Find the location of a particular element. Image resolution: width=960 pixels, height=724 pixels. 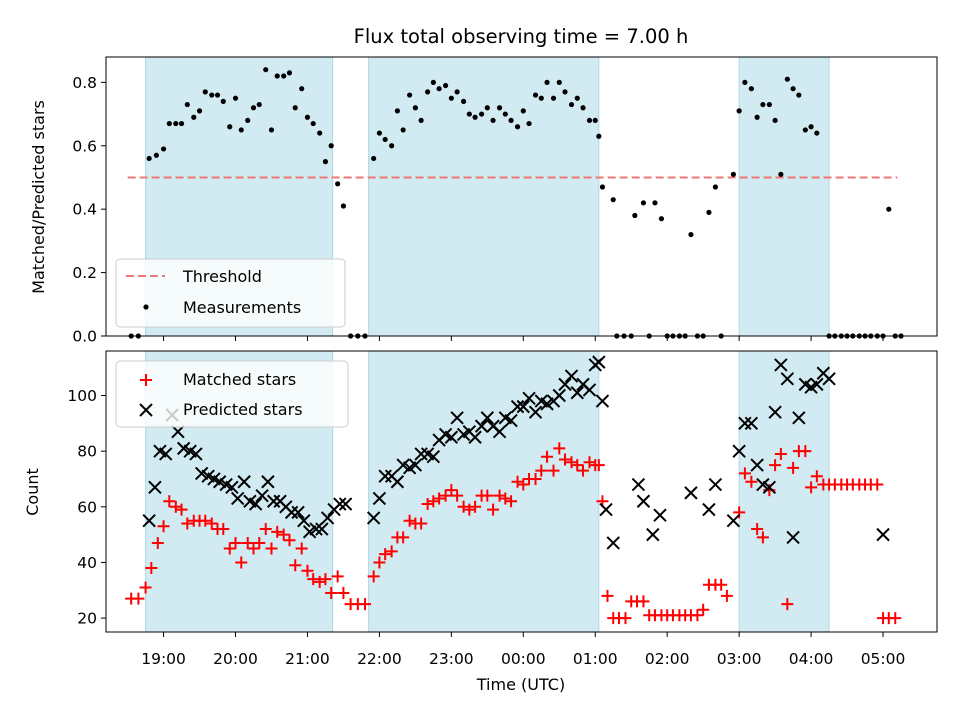

bottom-legend-box is located at coordinates (232, 394).